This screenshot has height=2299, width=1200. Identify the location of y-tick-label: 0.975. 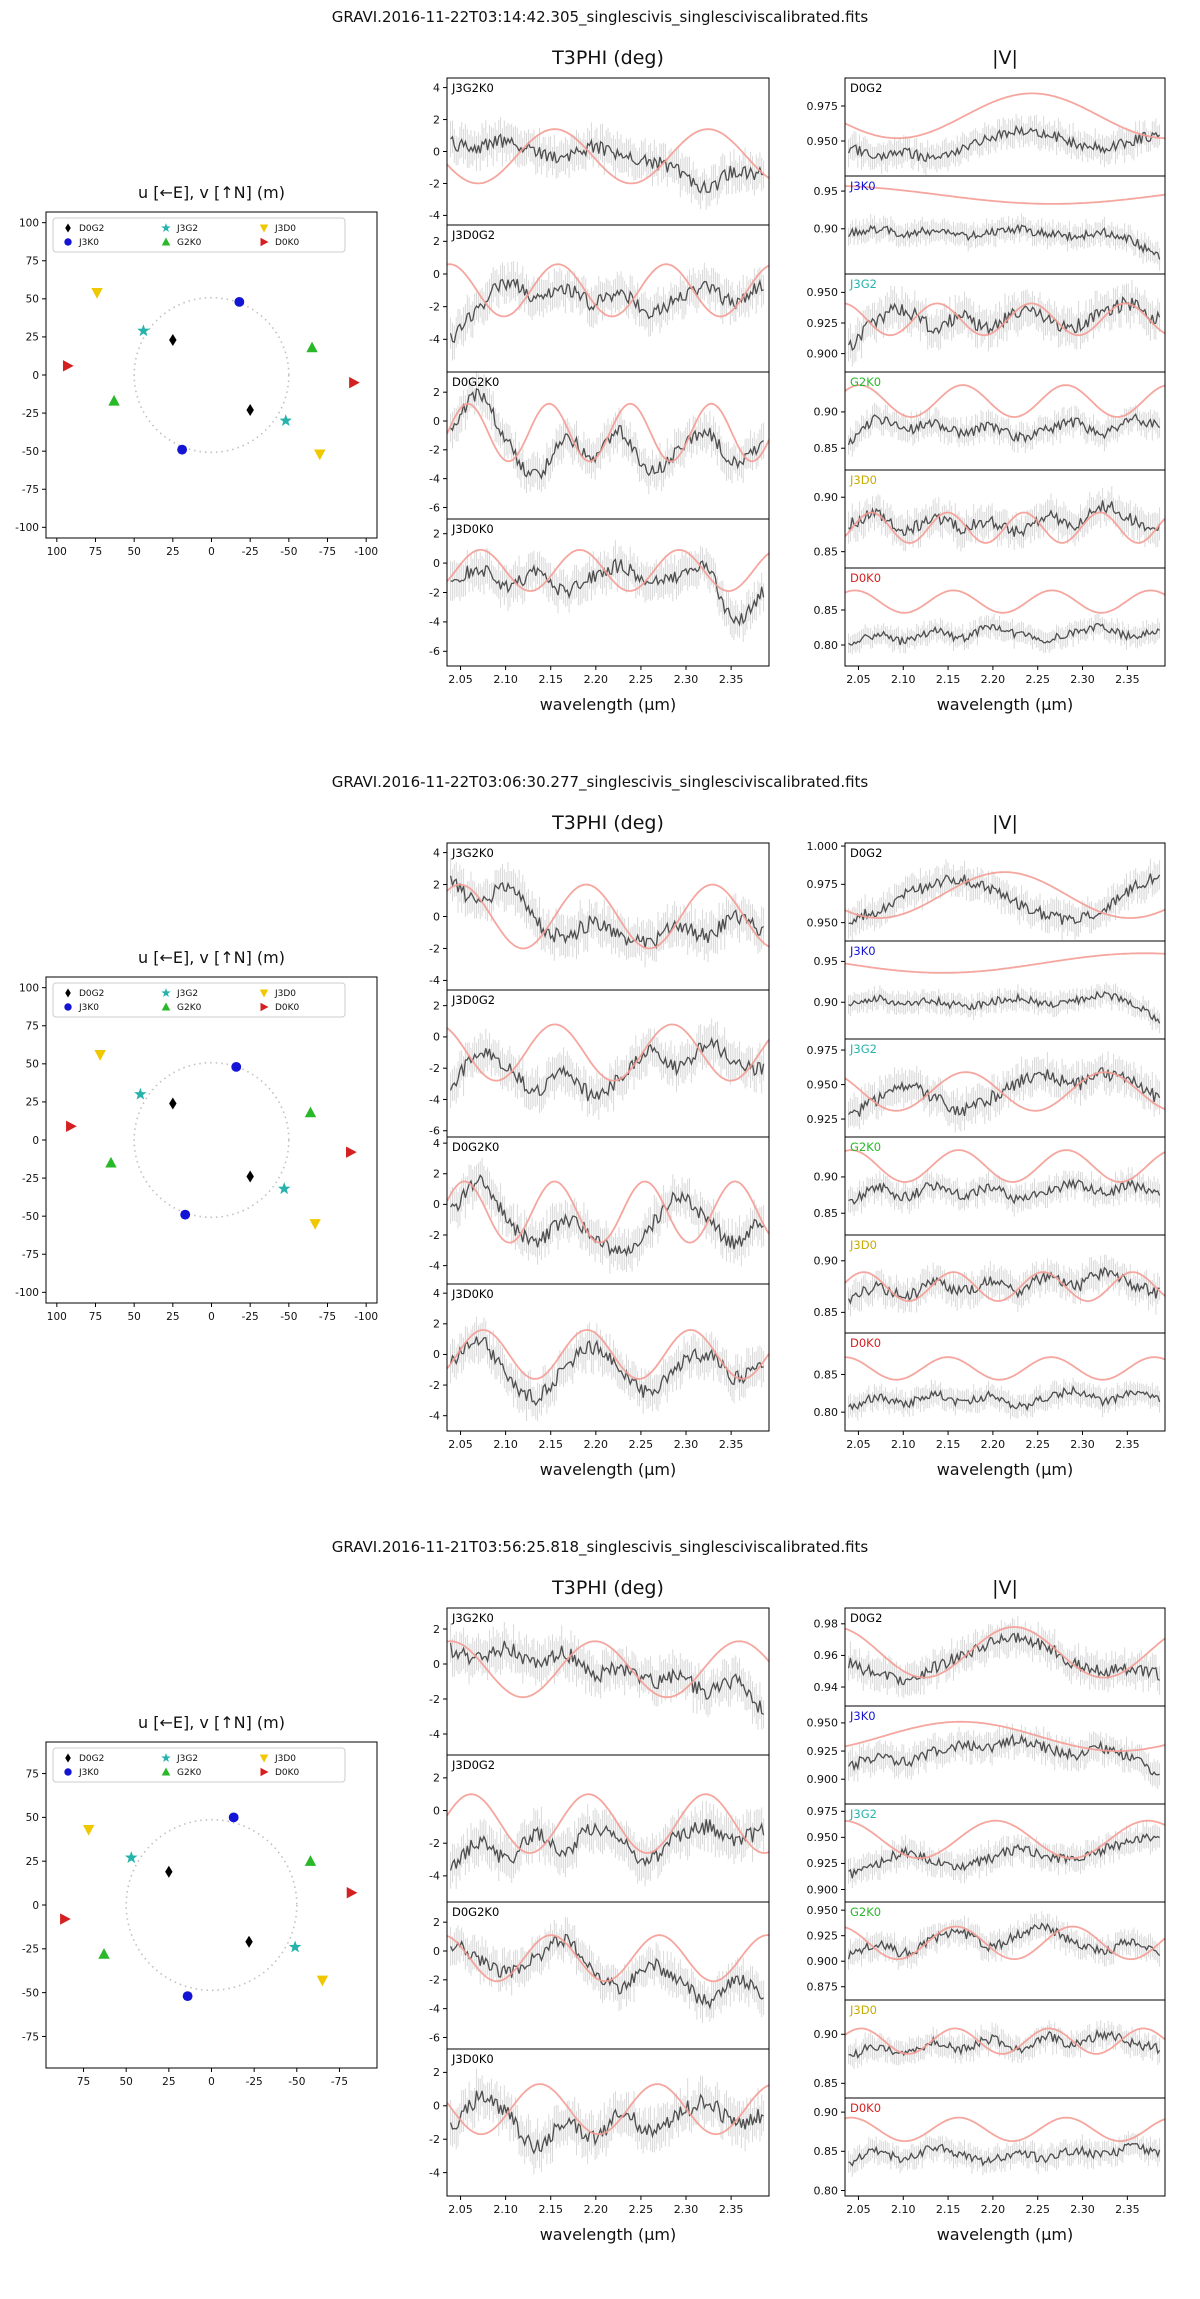
(823, 1811).